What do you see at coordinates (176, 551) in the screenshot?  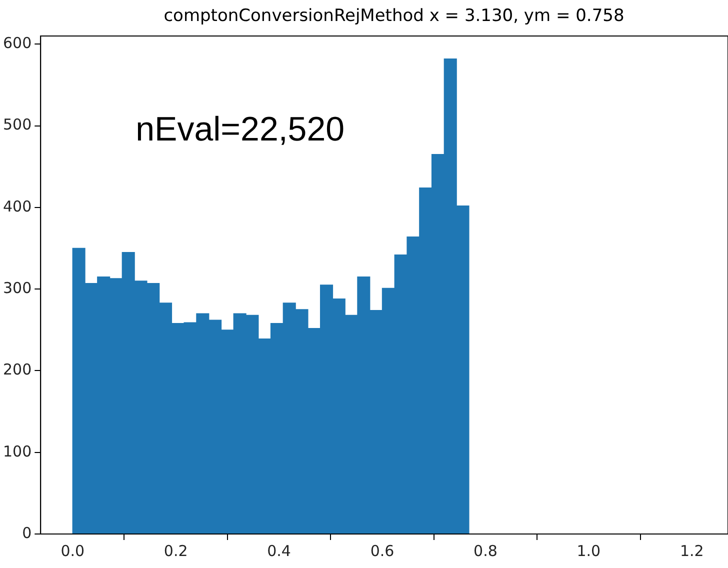 I see `x-tick-label: 0.2` at bounding box center [176, 551].